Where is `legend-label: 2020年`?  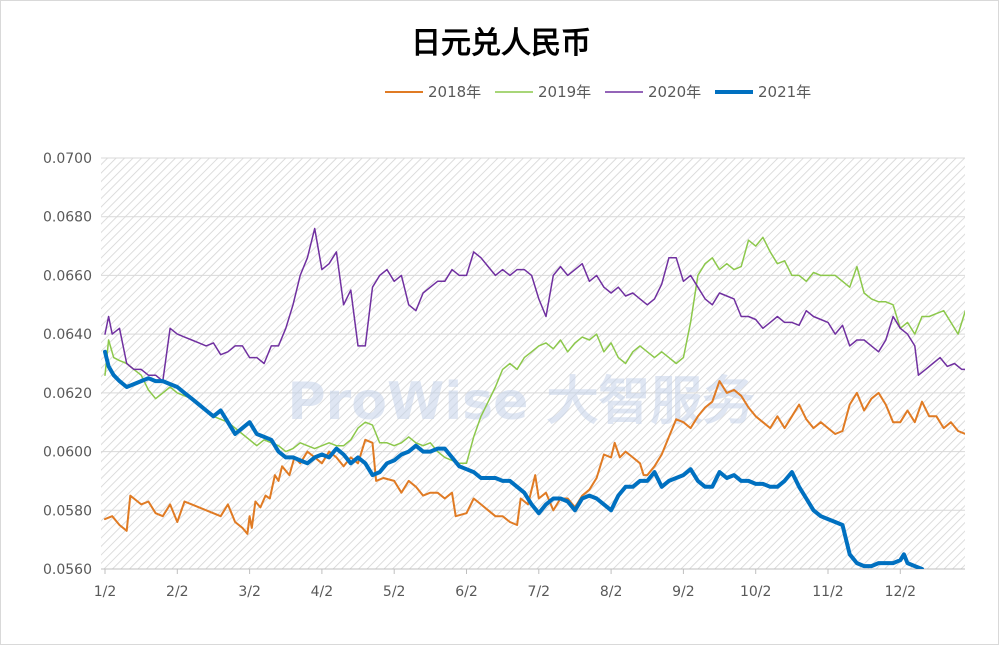
legend-label: 2020年 is located at coordinates (674, 92).